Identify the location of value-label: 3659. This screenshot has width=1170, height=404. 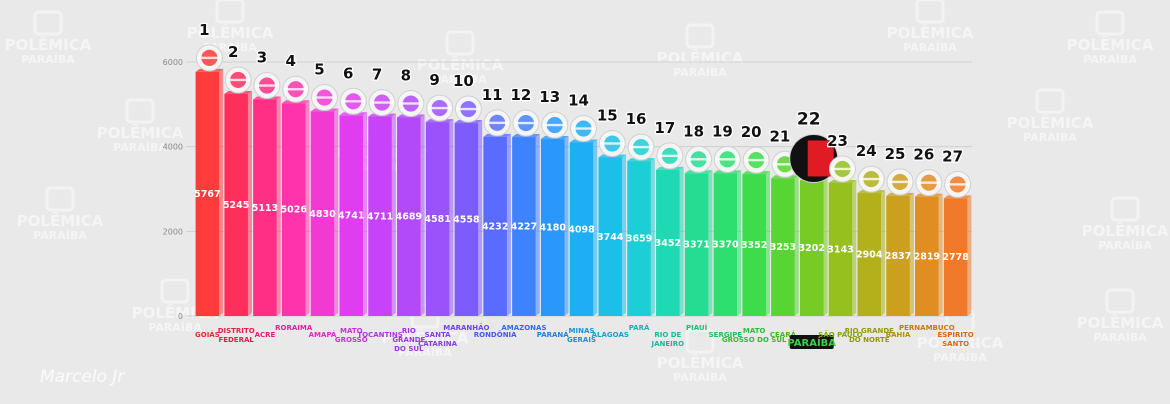
(639, 239).